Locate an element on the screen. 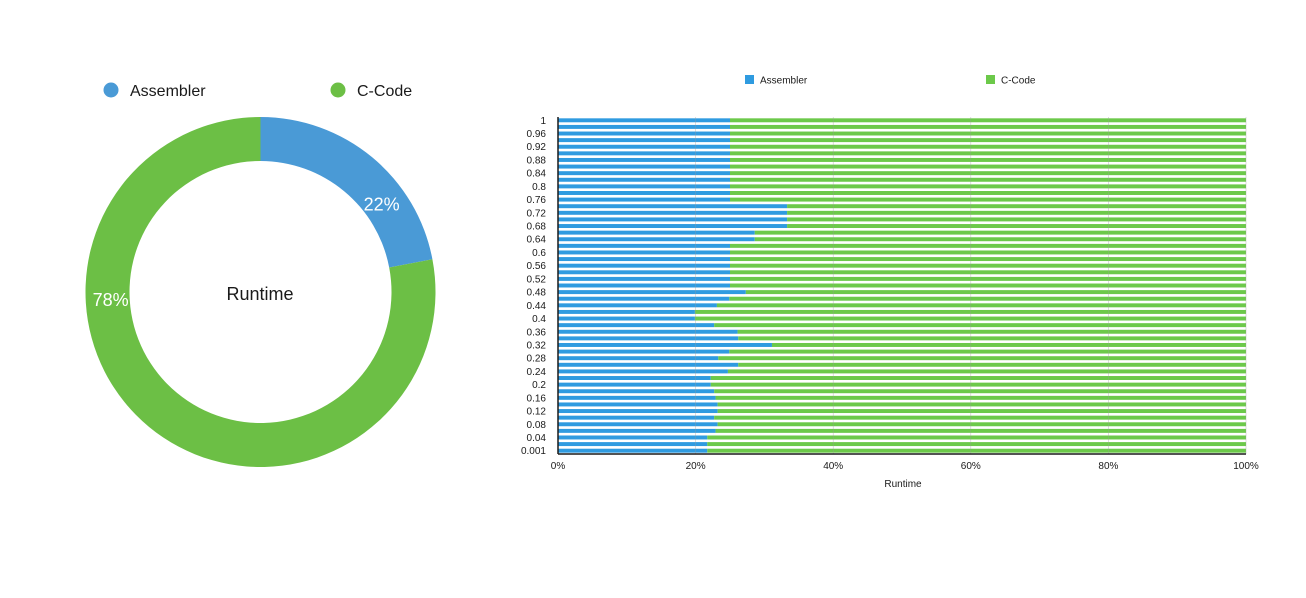 The height and width of the screenshot is (598, 1306). bar-c-code-0.52 is located at coordinates (988, 278).